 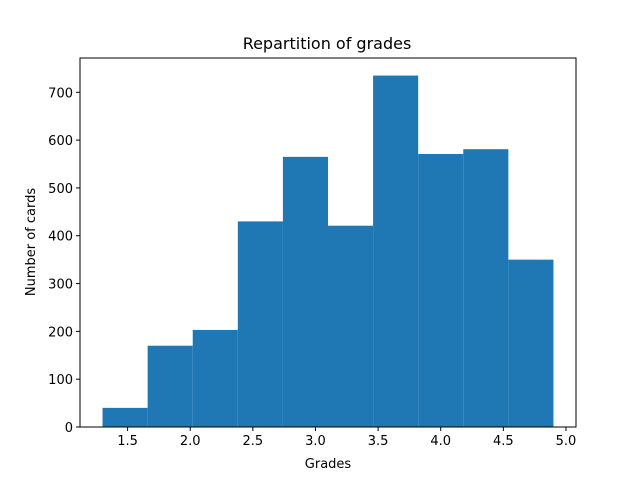 I want to click on y-tick-label: 100, so click(x=60, y=380).